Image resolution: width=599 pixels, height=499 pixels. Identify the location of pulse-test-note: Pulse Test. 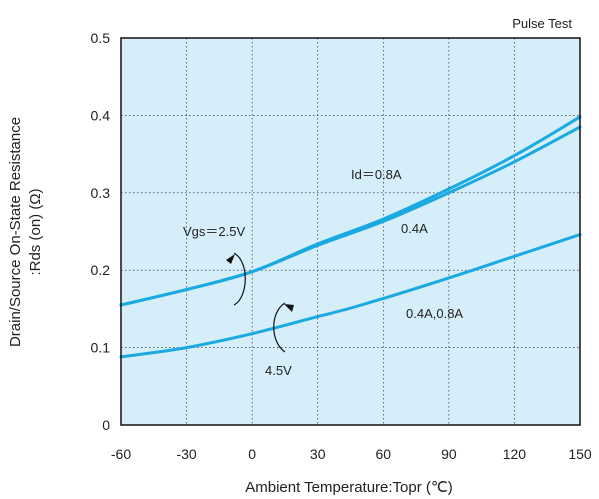
(542, 23).